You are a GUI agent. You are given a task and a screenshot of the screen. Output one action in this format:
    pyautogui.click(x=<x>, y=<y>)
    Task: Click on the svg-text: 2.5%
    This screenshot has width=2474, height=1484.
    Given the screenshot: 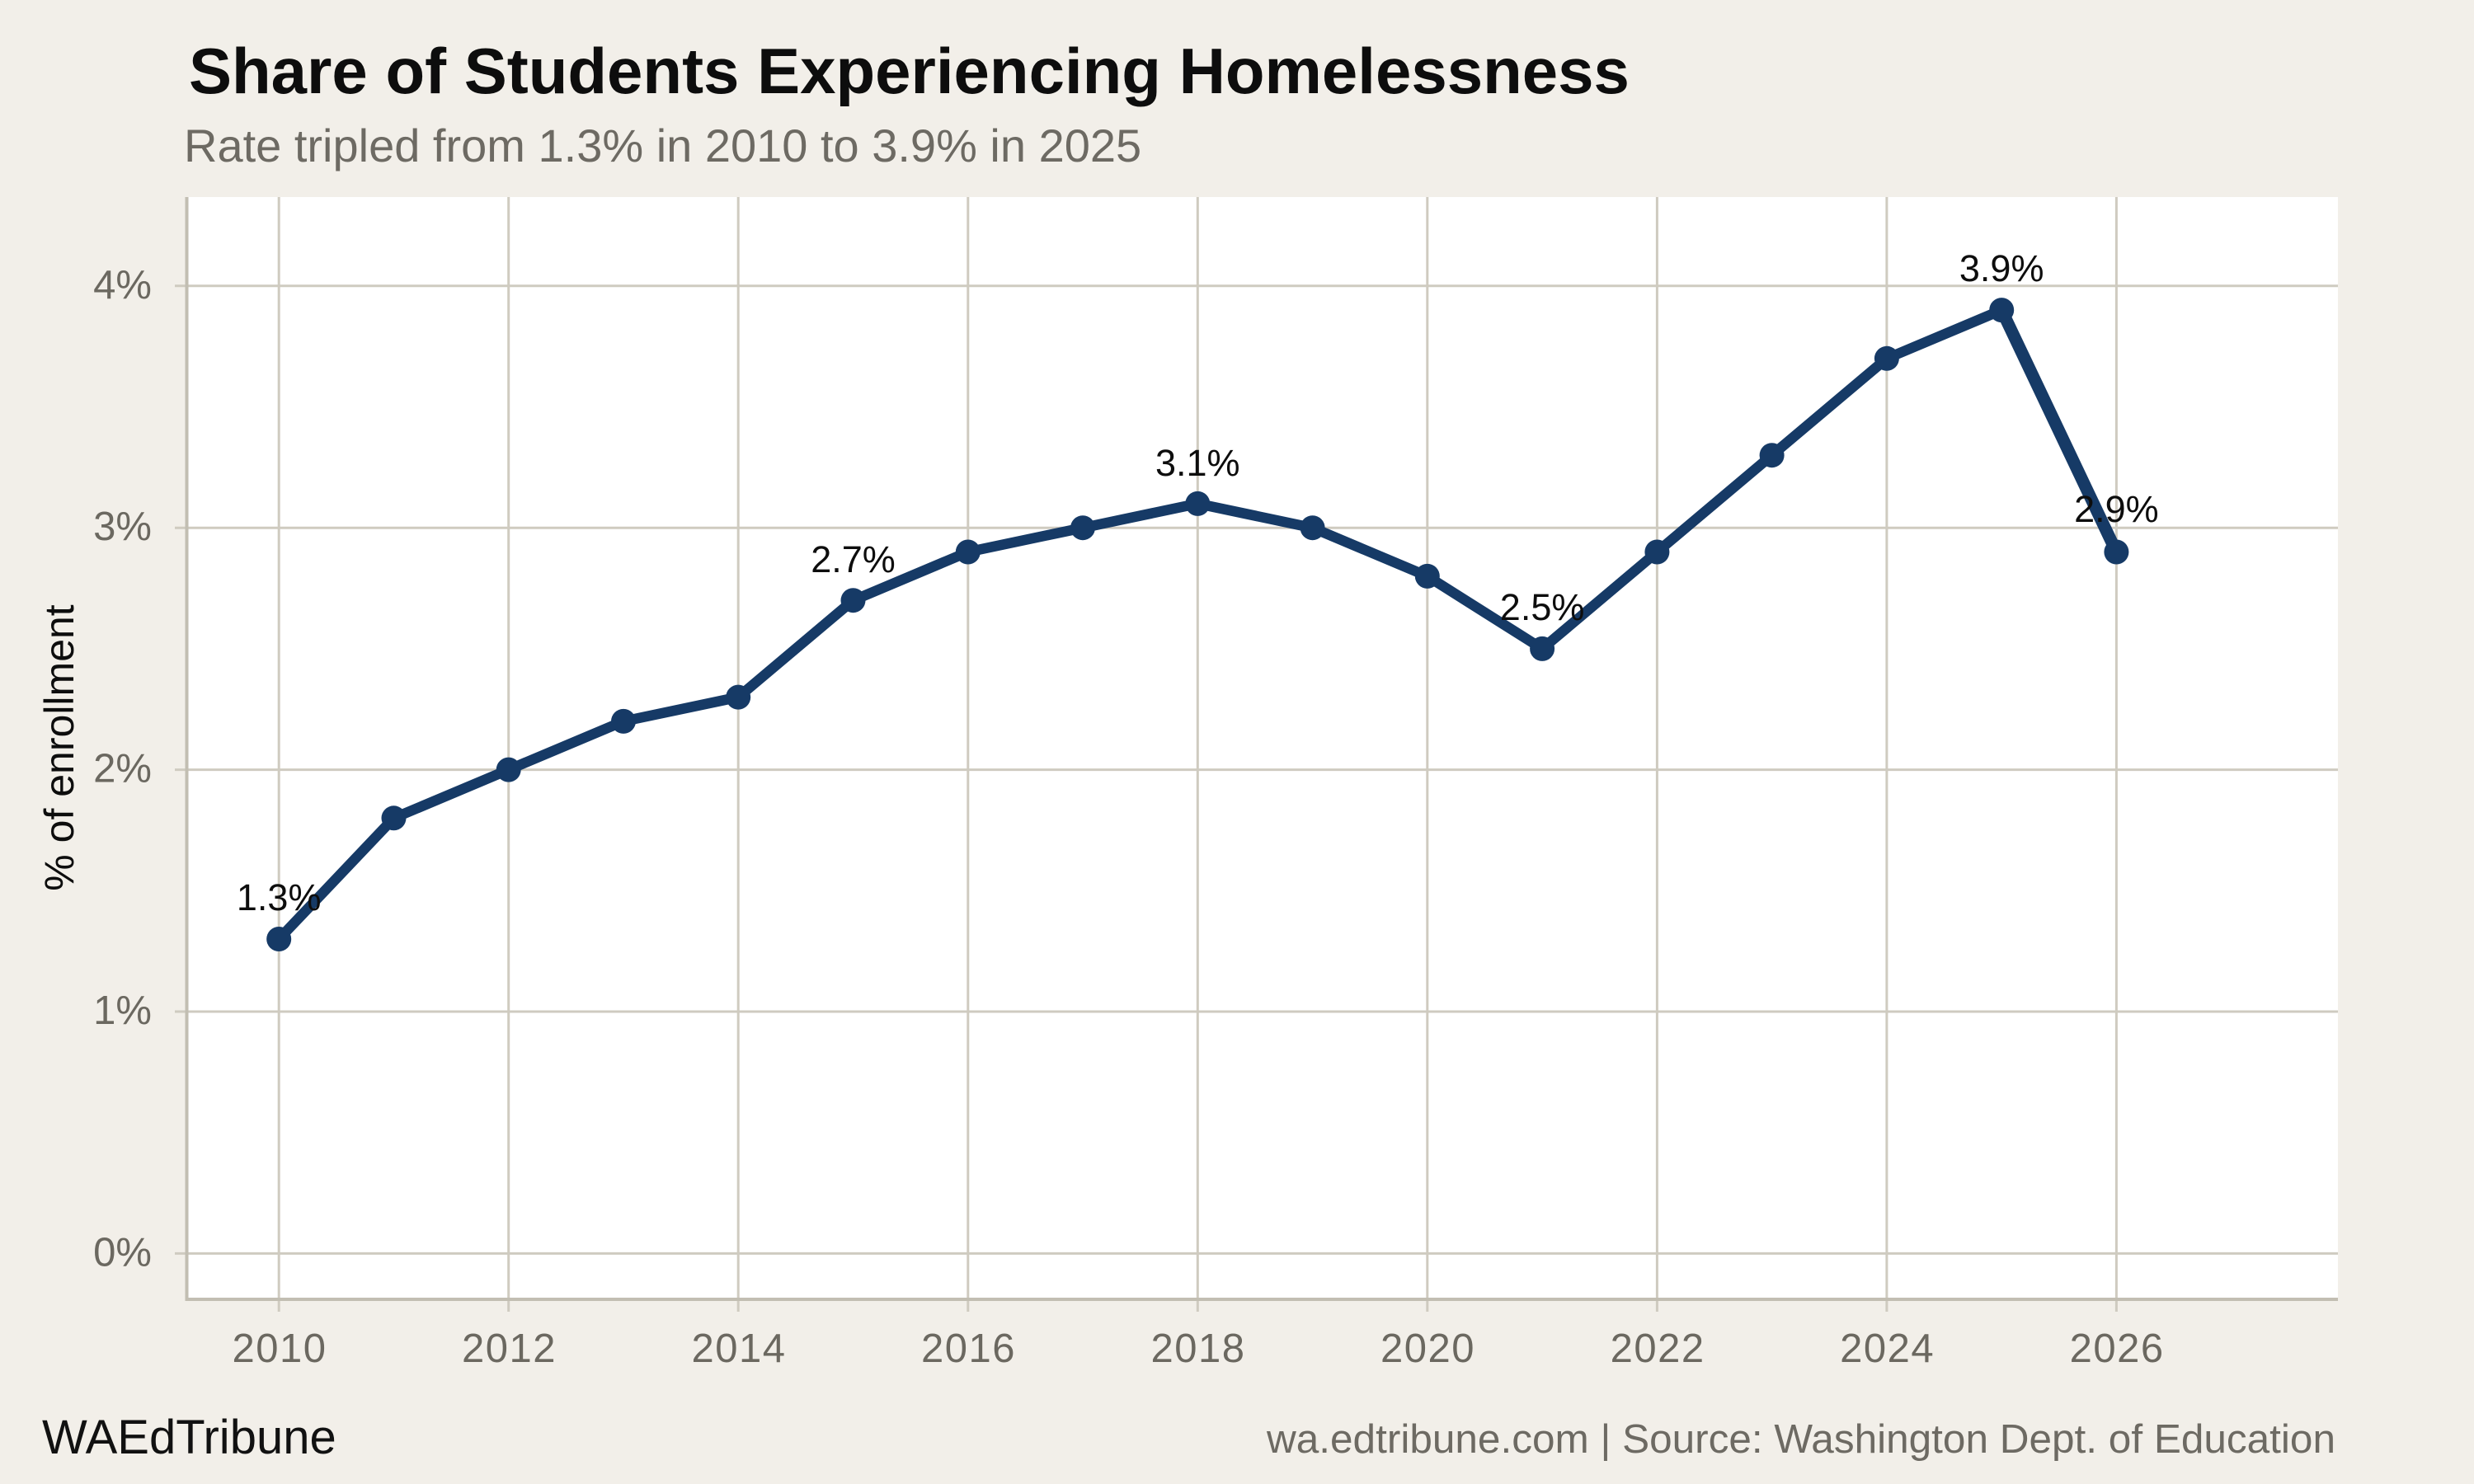 What is the action you would take?
    pyautogui.click(x=1542, y=607)
    